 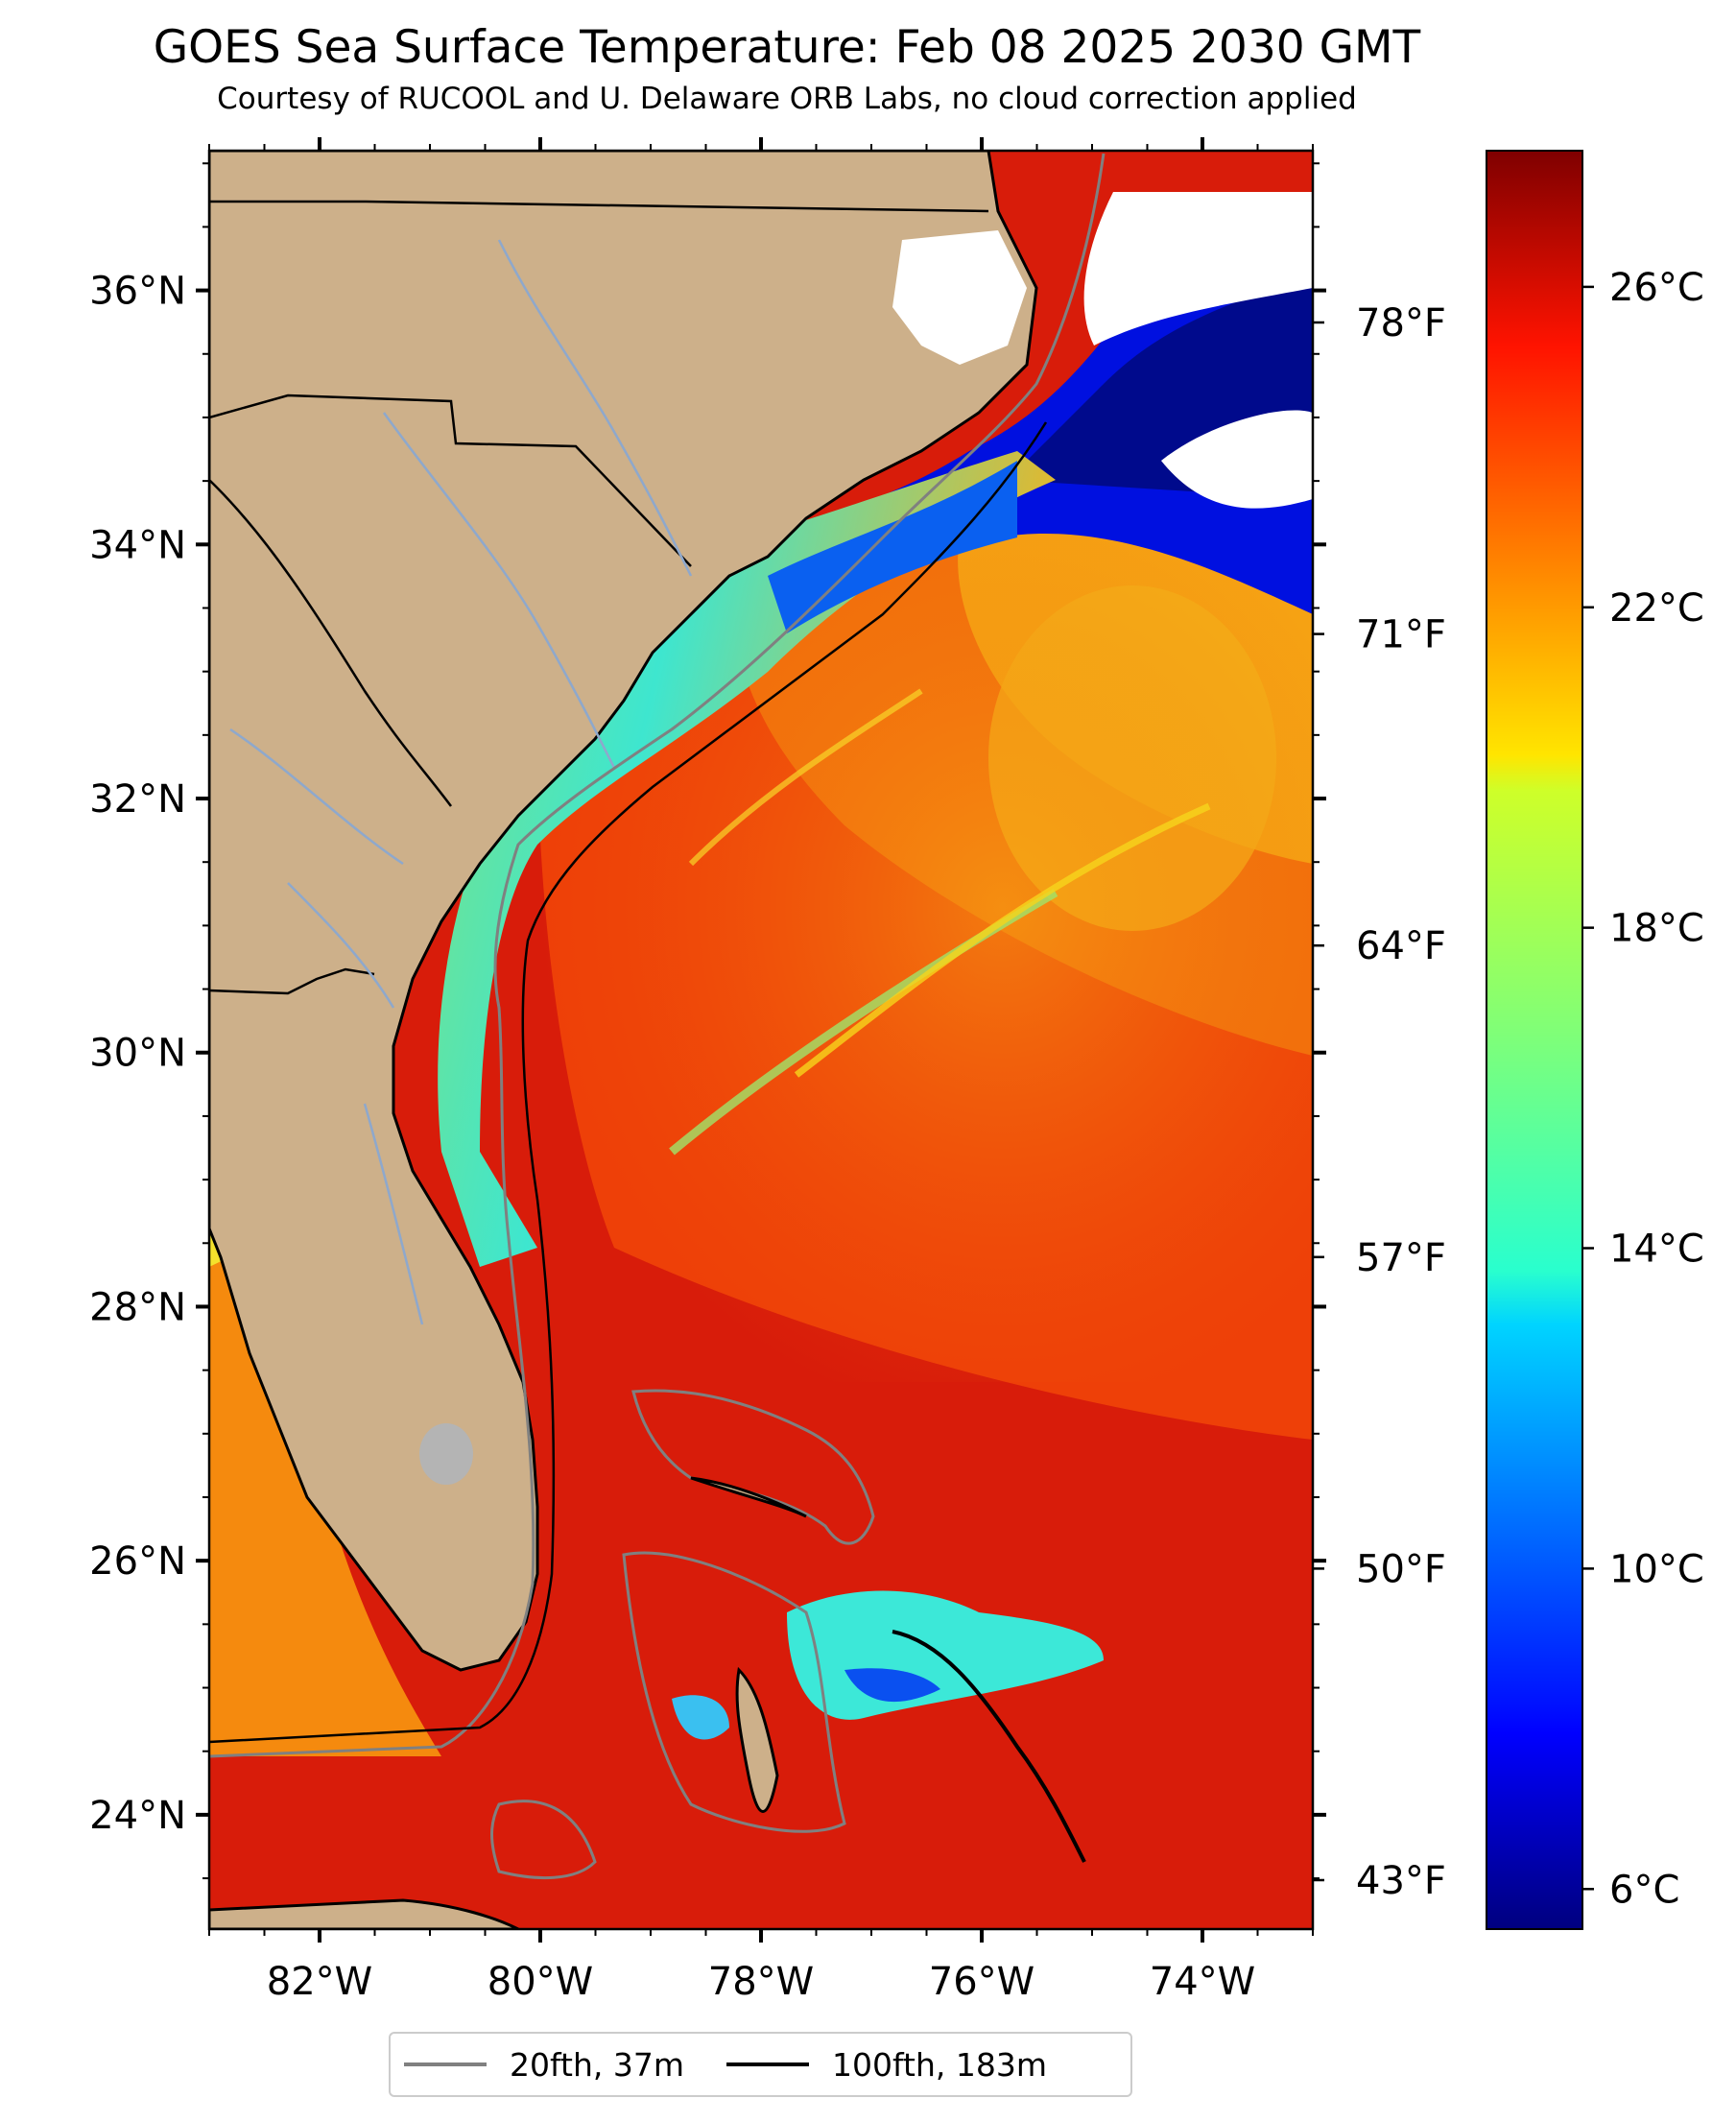 I want to click on legend-item-100fth: 100fth, 183m, so click(x=886, y=2065).